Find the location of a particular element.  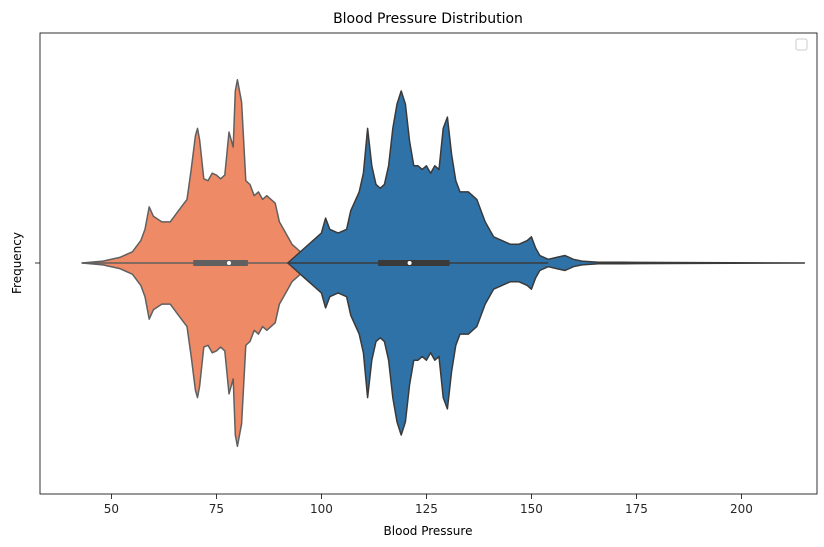

x-tick-label: 50 is located at coordinates (111, 509).